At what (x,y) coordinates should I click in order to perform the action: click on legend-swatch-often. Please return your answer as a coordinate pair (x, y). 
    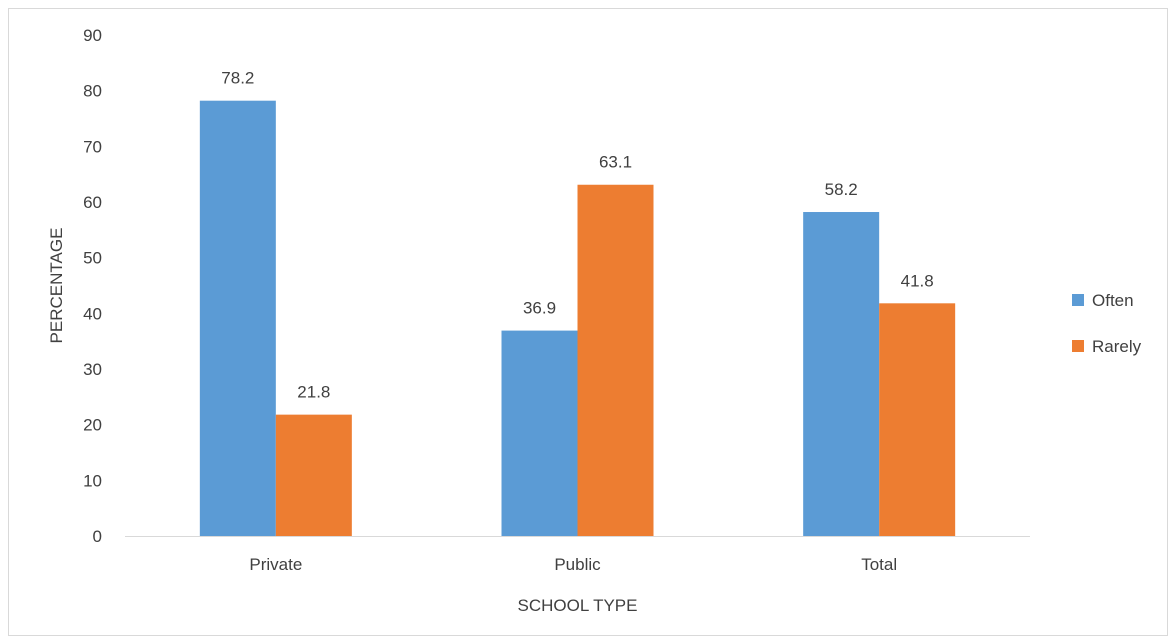
    Looking at the image, I should click on (1078, 300).